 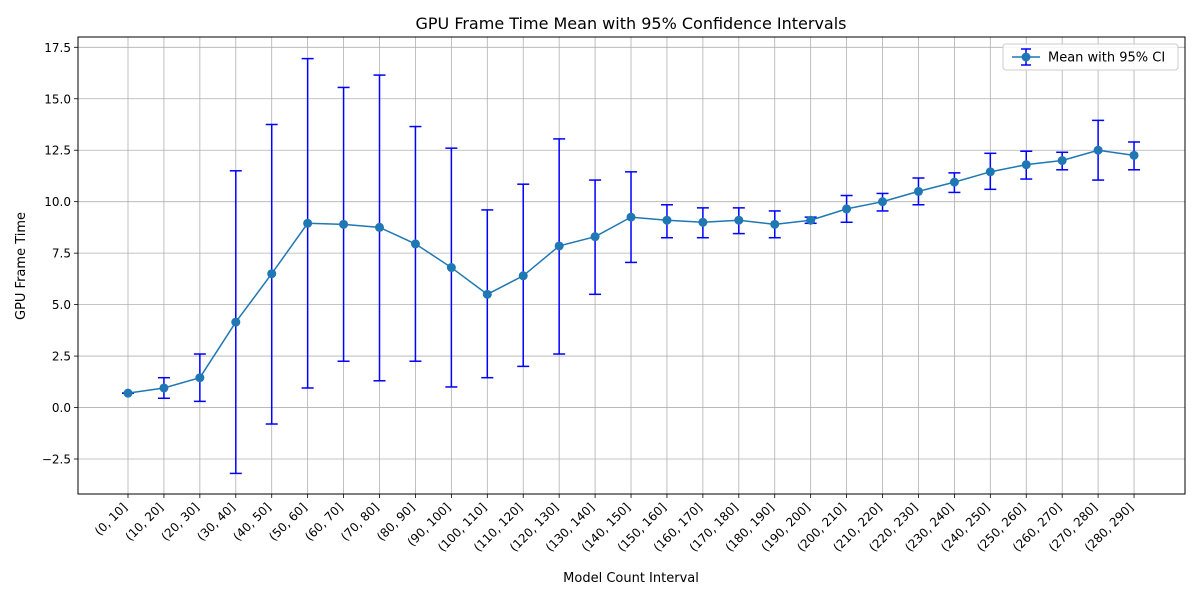 What do you see at coordinates (57, 202) in the screenshot?
I see `y-tick-label: 10.0` at bounding box center [57, 202].